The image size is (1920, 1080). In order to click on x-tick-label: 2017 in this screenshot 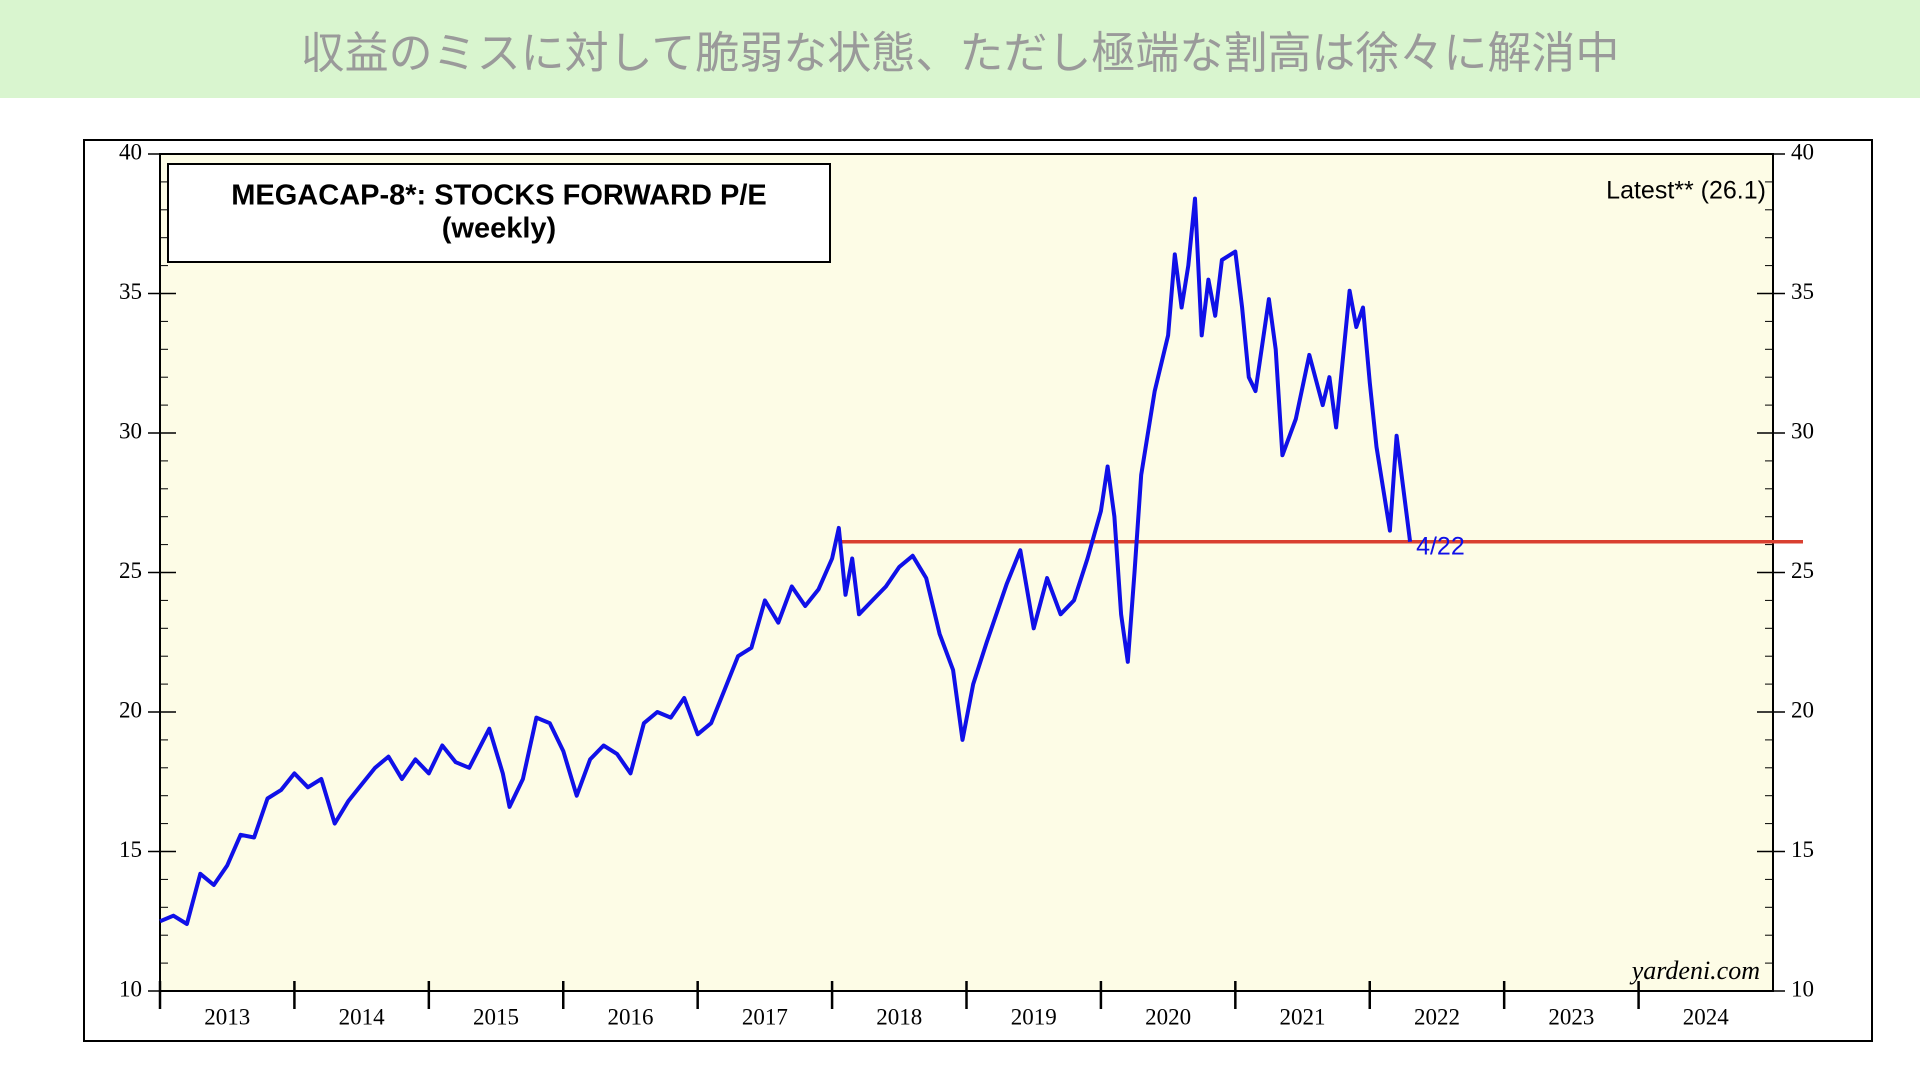, I will do `click(765, 1016)`.